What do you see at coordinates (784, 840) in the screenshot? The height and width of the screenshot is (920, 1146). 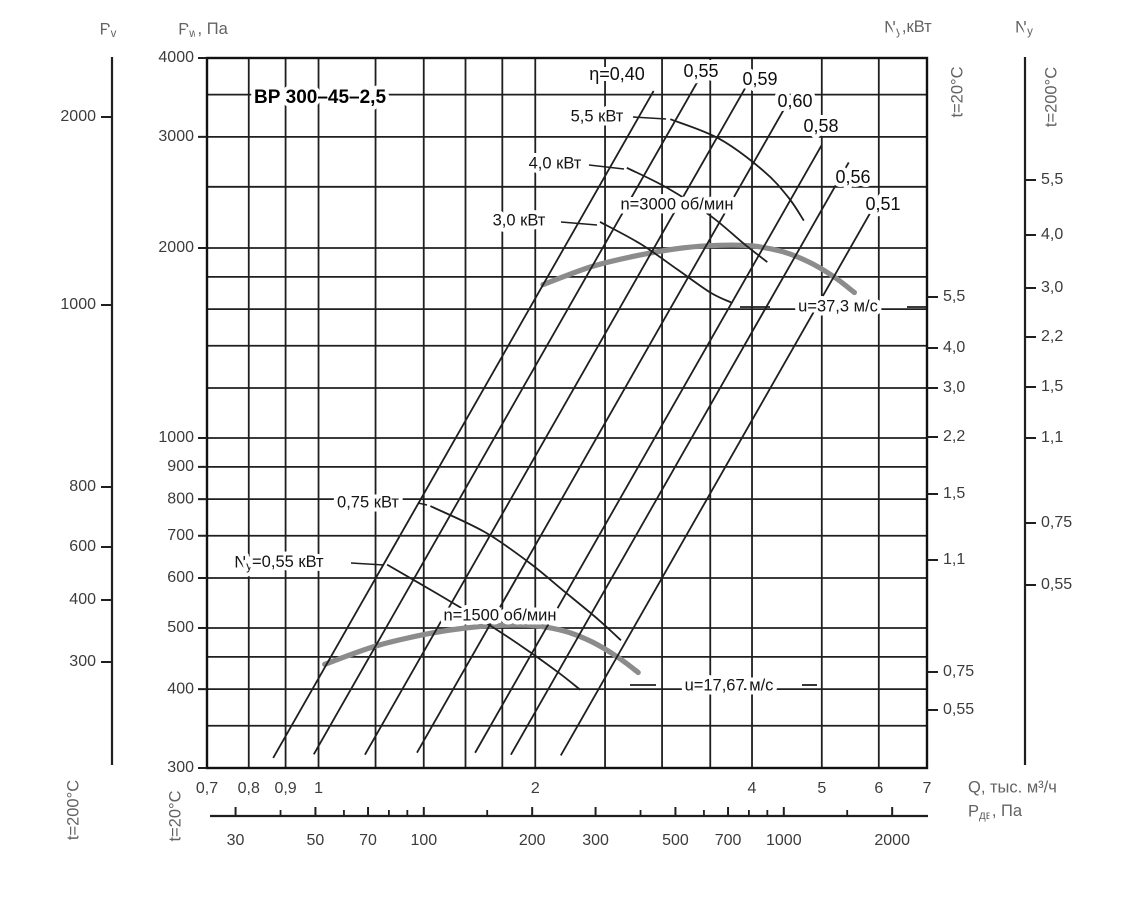 I see `pdv-tick-label: 1000` at bounding box center [784, 840].